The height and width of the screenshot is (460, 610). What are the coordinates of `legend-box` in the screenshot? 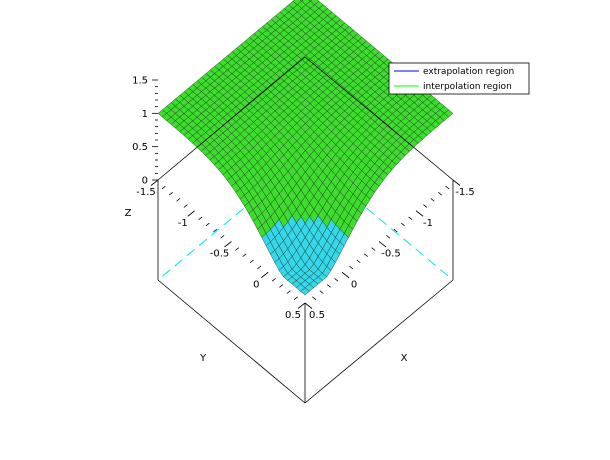 It's located at (459, 78).